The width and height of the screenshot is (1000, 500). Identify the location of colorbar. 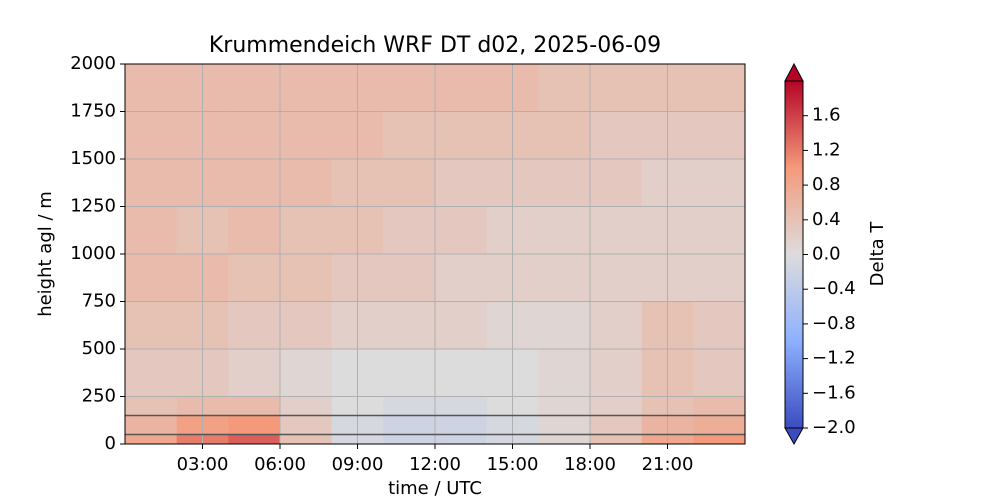
(794, 254).